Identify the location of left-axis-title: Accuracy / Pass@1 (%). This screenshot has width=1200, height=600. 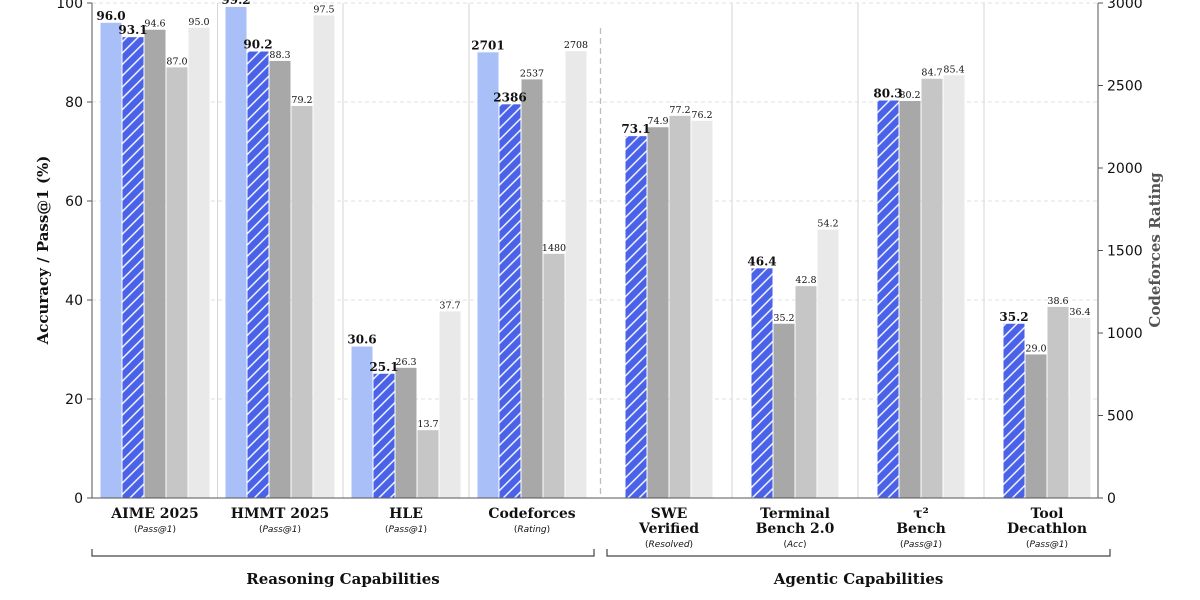
(43, 251).